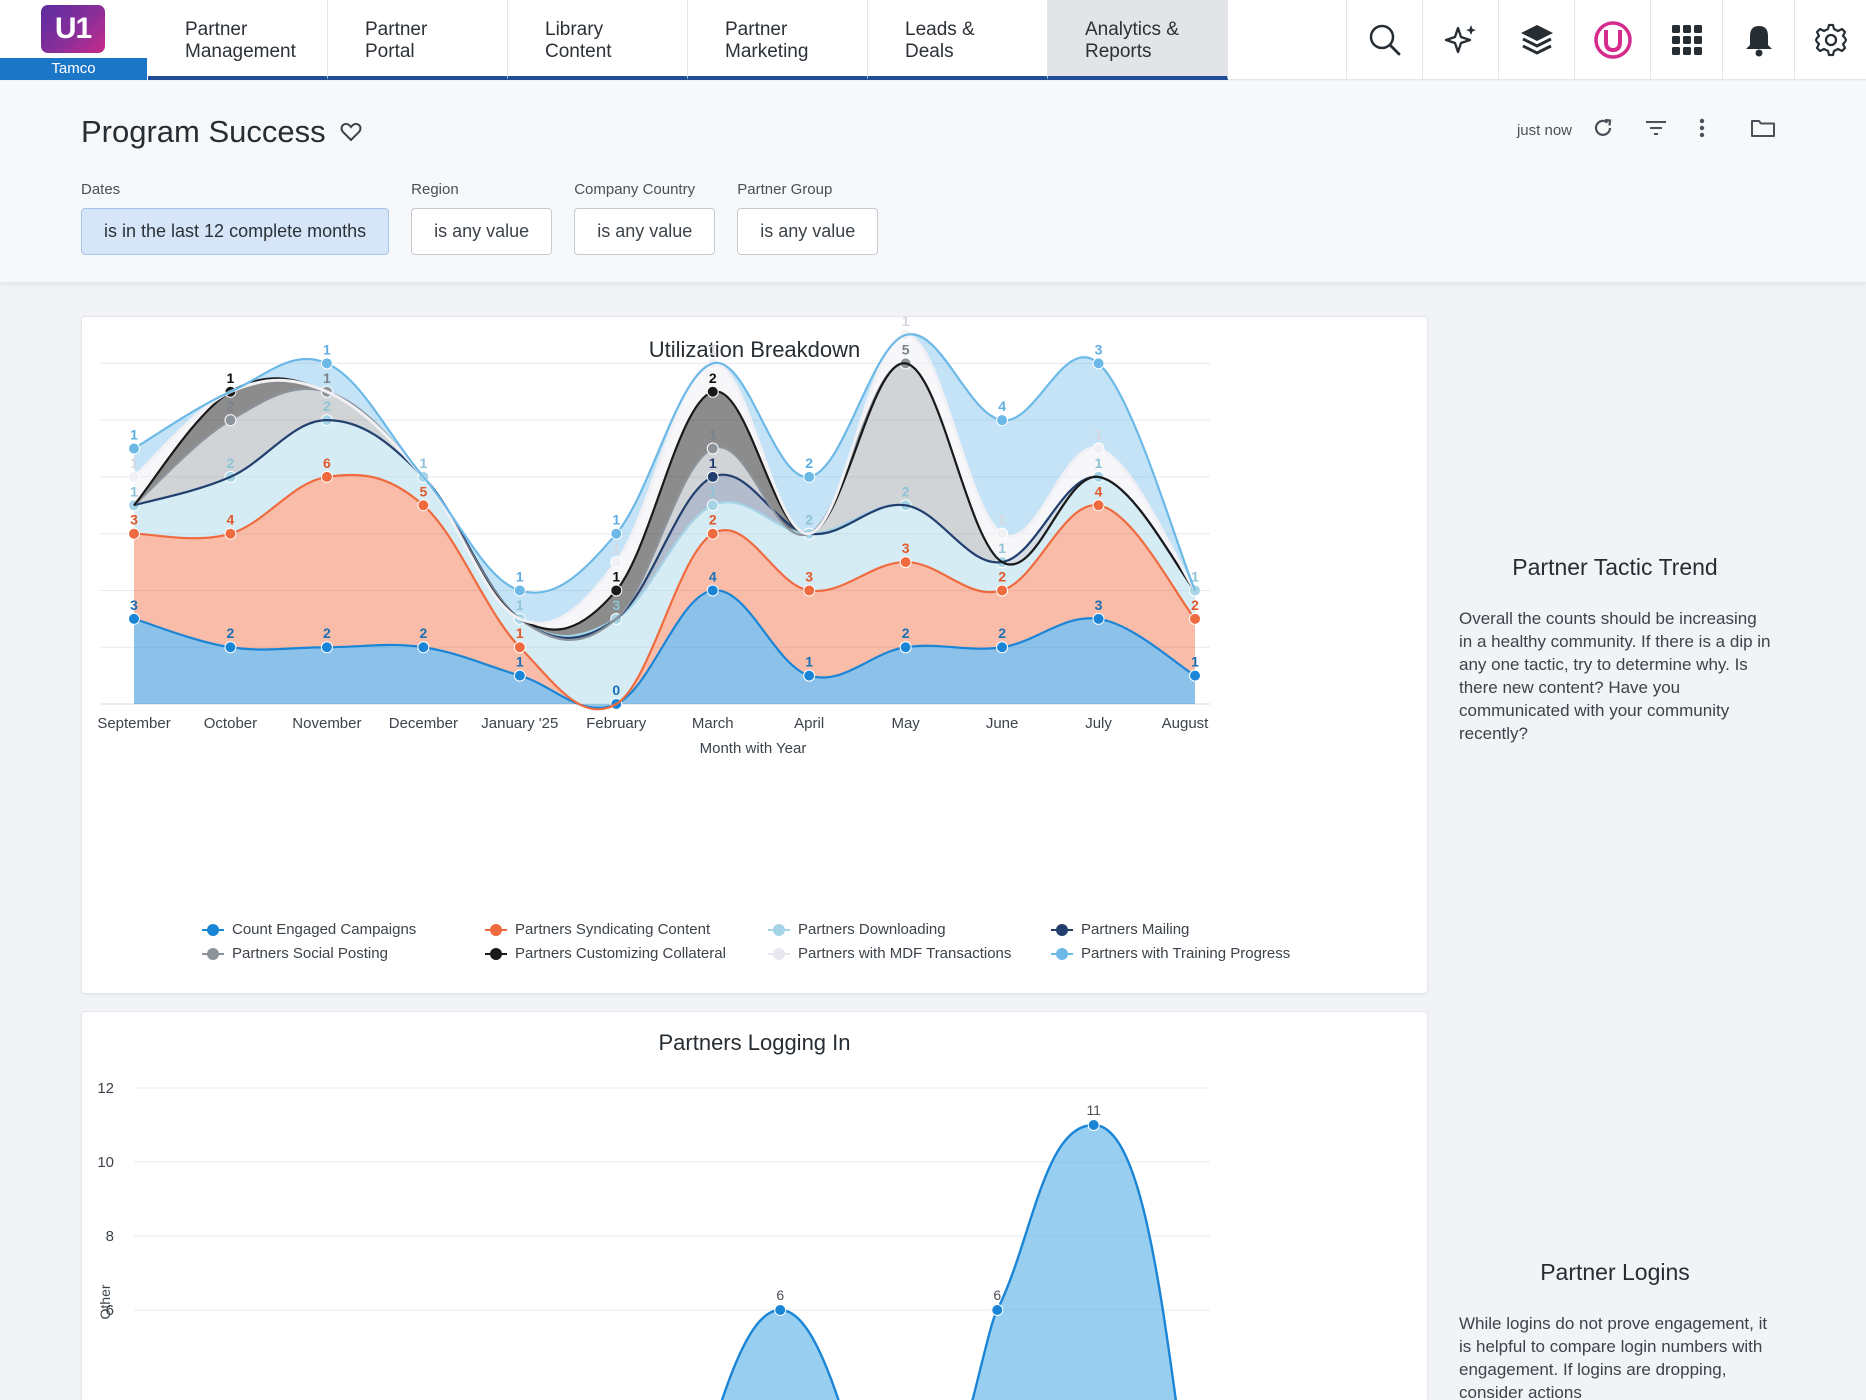 The height and width of the screenshot is (1400, 1866). I want to click on legend-item: Partners Customizing Collateral, so click(626, 953).